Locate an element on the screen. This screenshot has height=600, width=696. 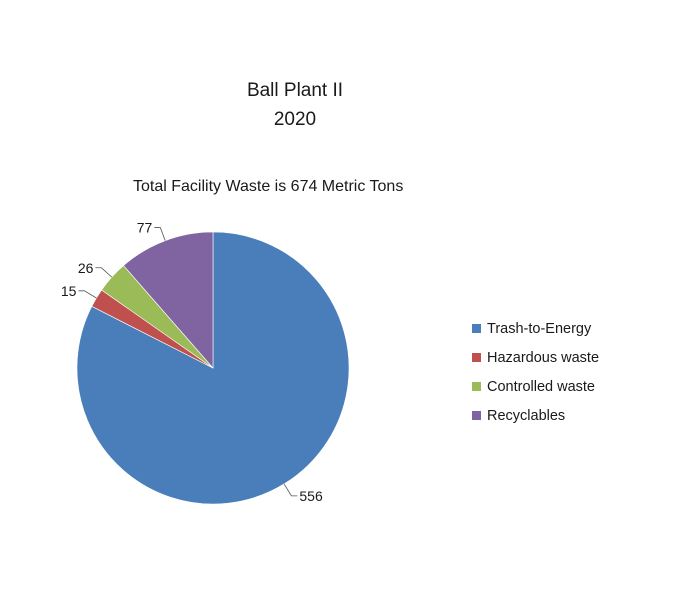
data-label: 26 is located at coordinates (86, 268).